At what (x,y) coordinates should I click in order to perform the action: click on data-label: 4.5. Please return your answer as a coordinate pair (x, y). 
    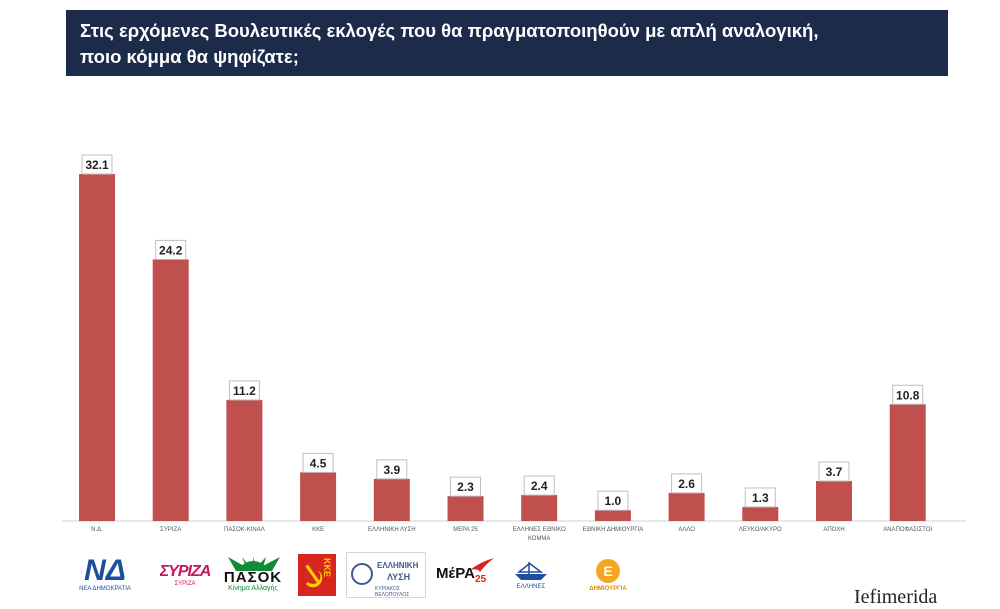
    Looking at the image, I should click on (318, 463).